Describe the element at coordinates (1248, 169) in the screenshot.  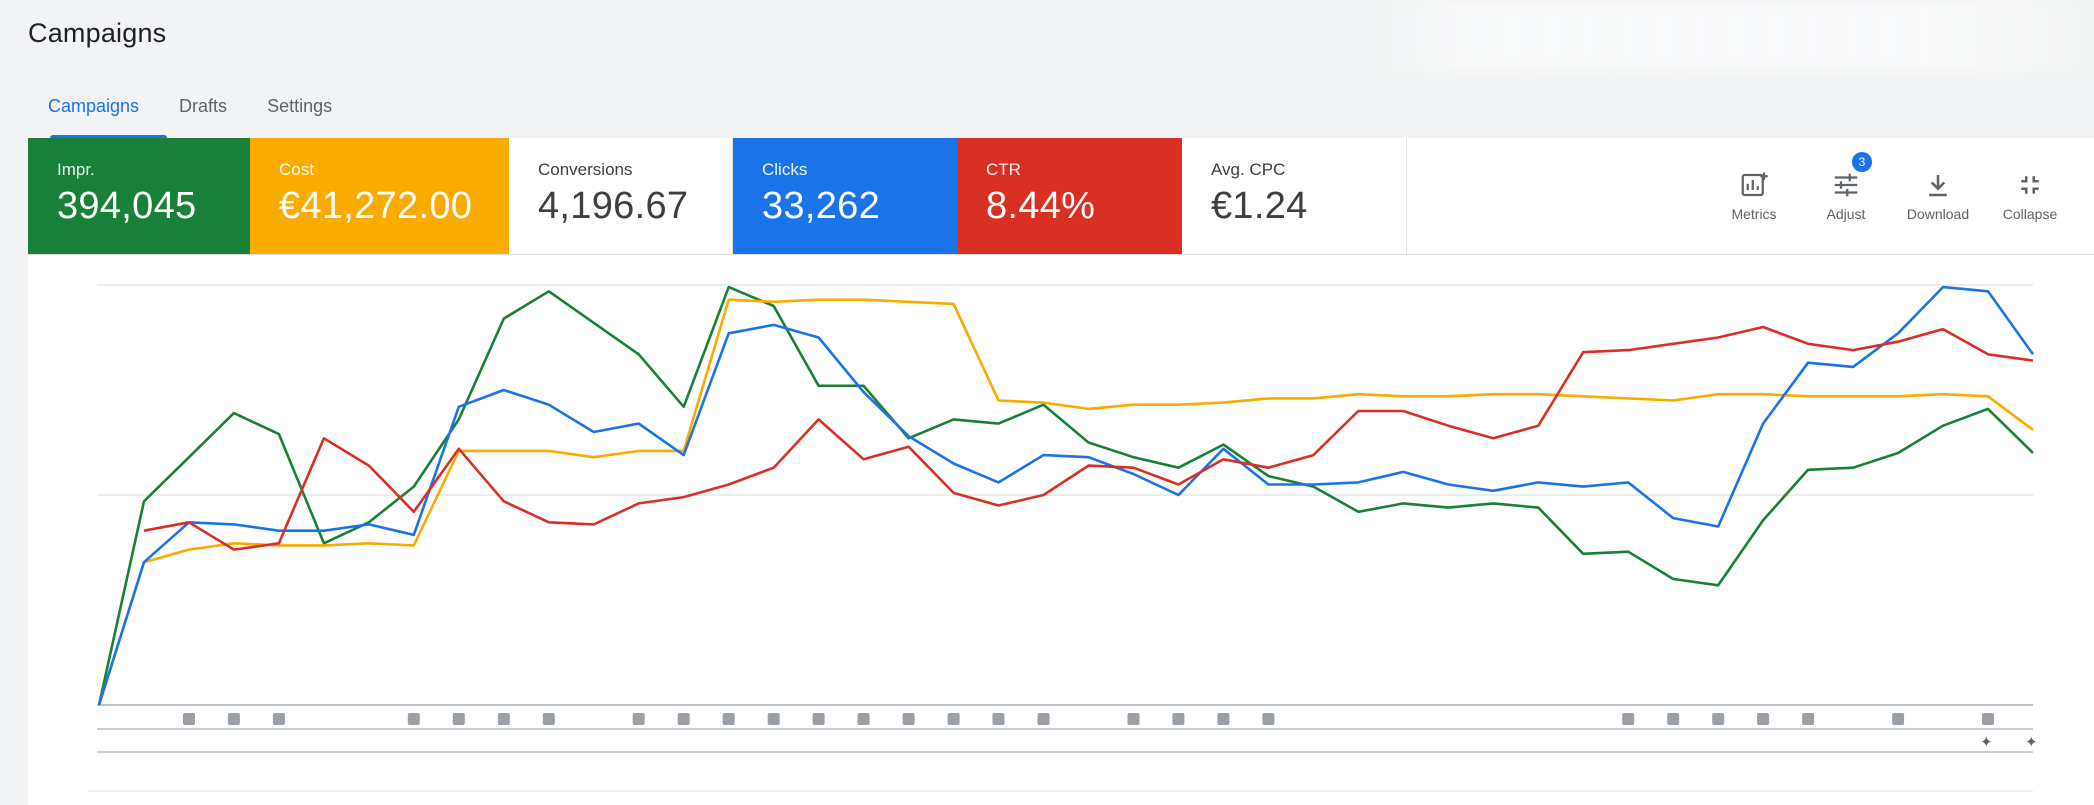
I see `scorecard-label: Avg. CPC` at that location.